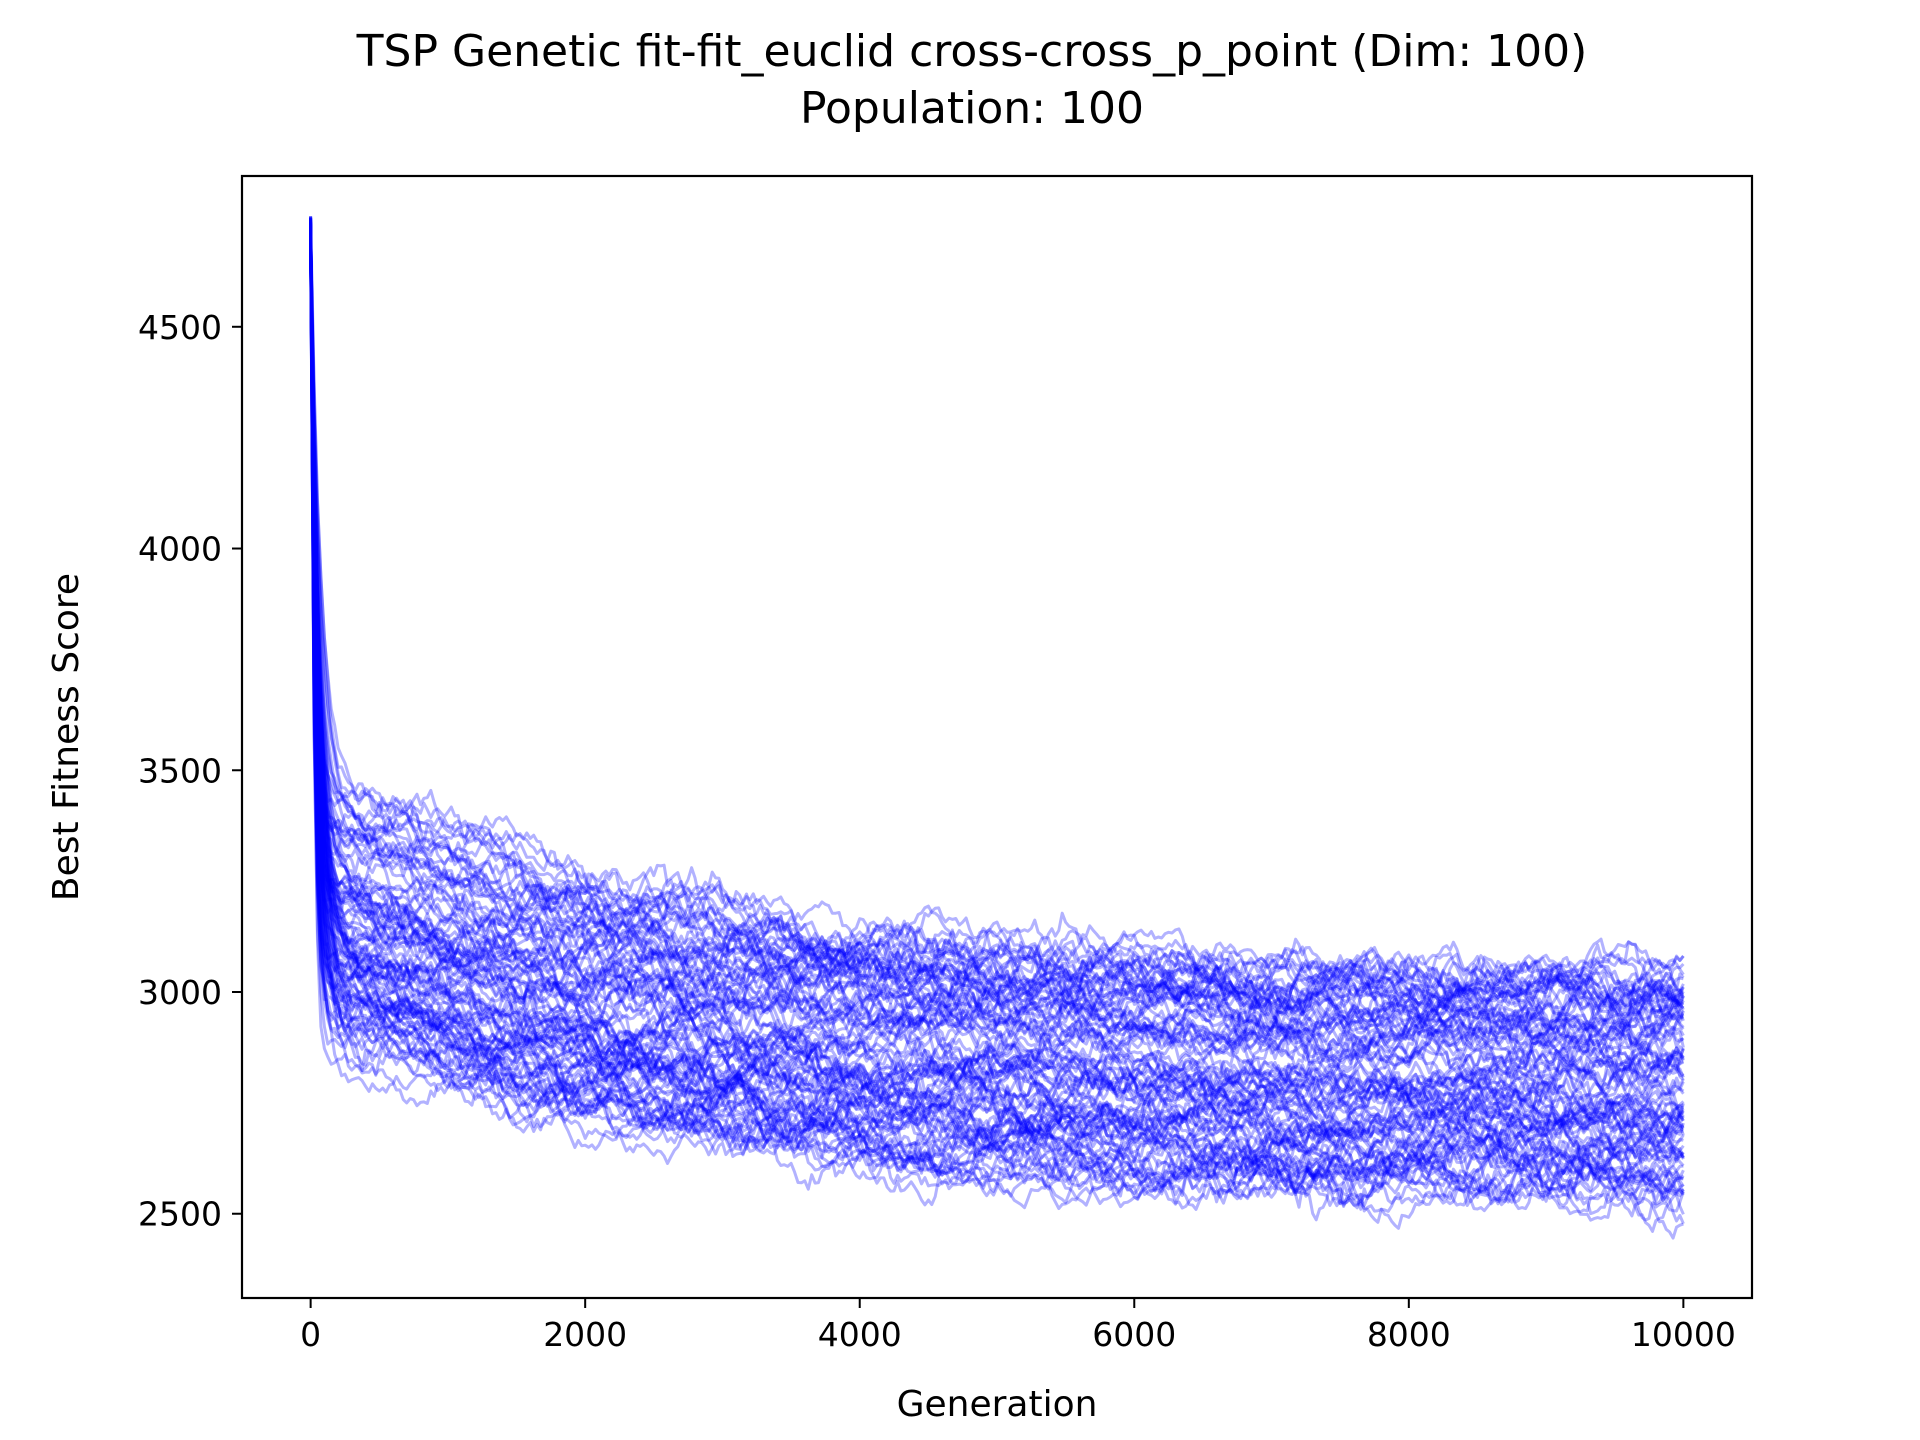 The width and height of the screenshot is (1920, 1440). What do you see at coordinates (1134, 1334) in the screenshot?
I see `x-tick-label: 6000` at bounding box center [1134, 1334].